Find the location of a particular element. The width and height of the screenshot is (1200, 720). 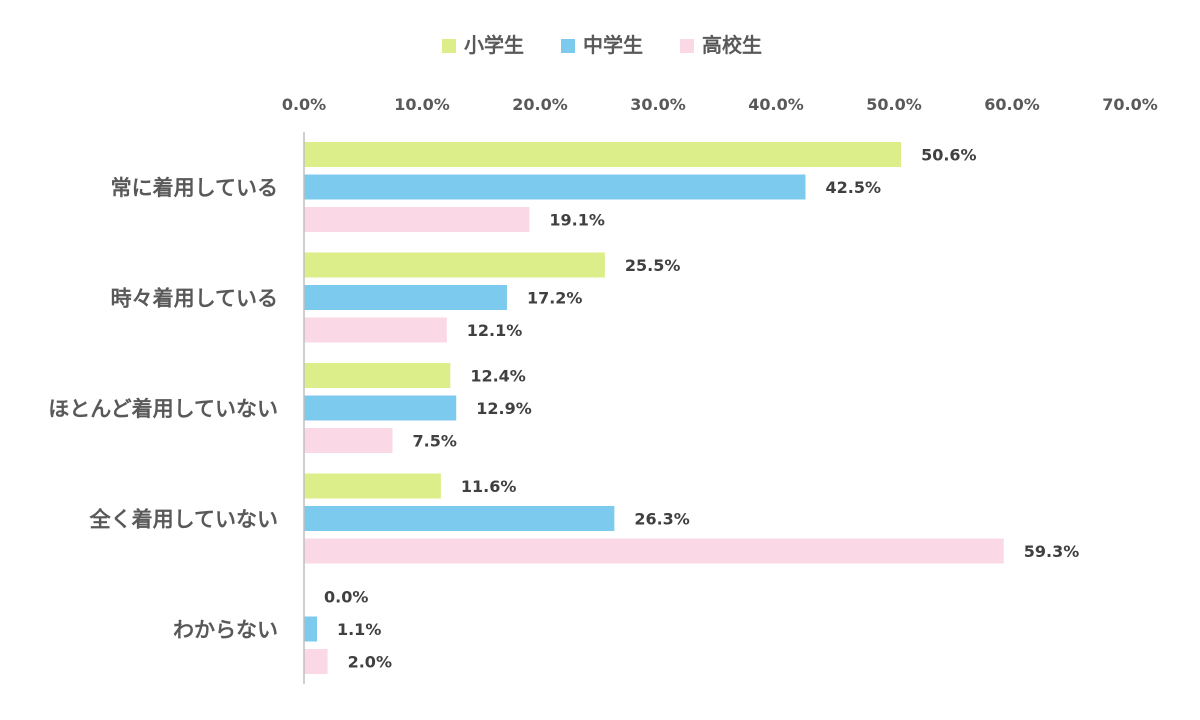

data-label: 42.5% is located at coordinates (854, 187).